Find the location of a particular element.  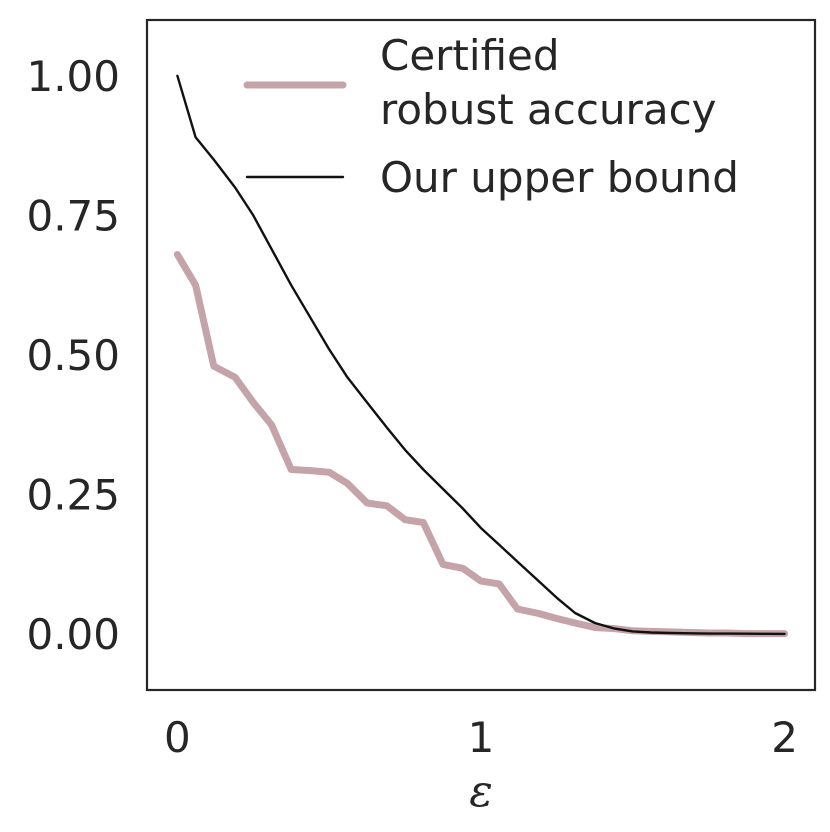

y-tick-labels: 0.00 0.25 0.50 0.75 1.00 is located at coordinates (73, 355).